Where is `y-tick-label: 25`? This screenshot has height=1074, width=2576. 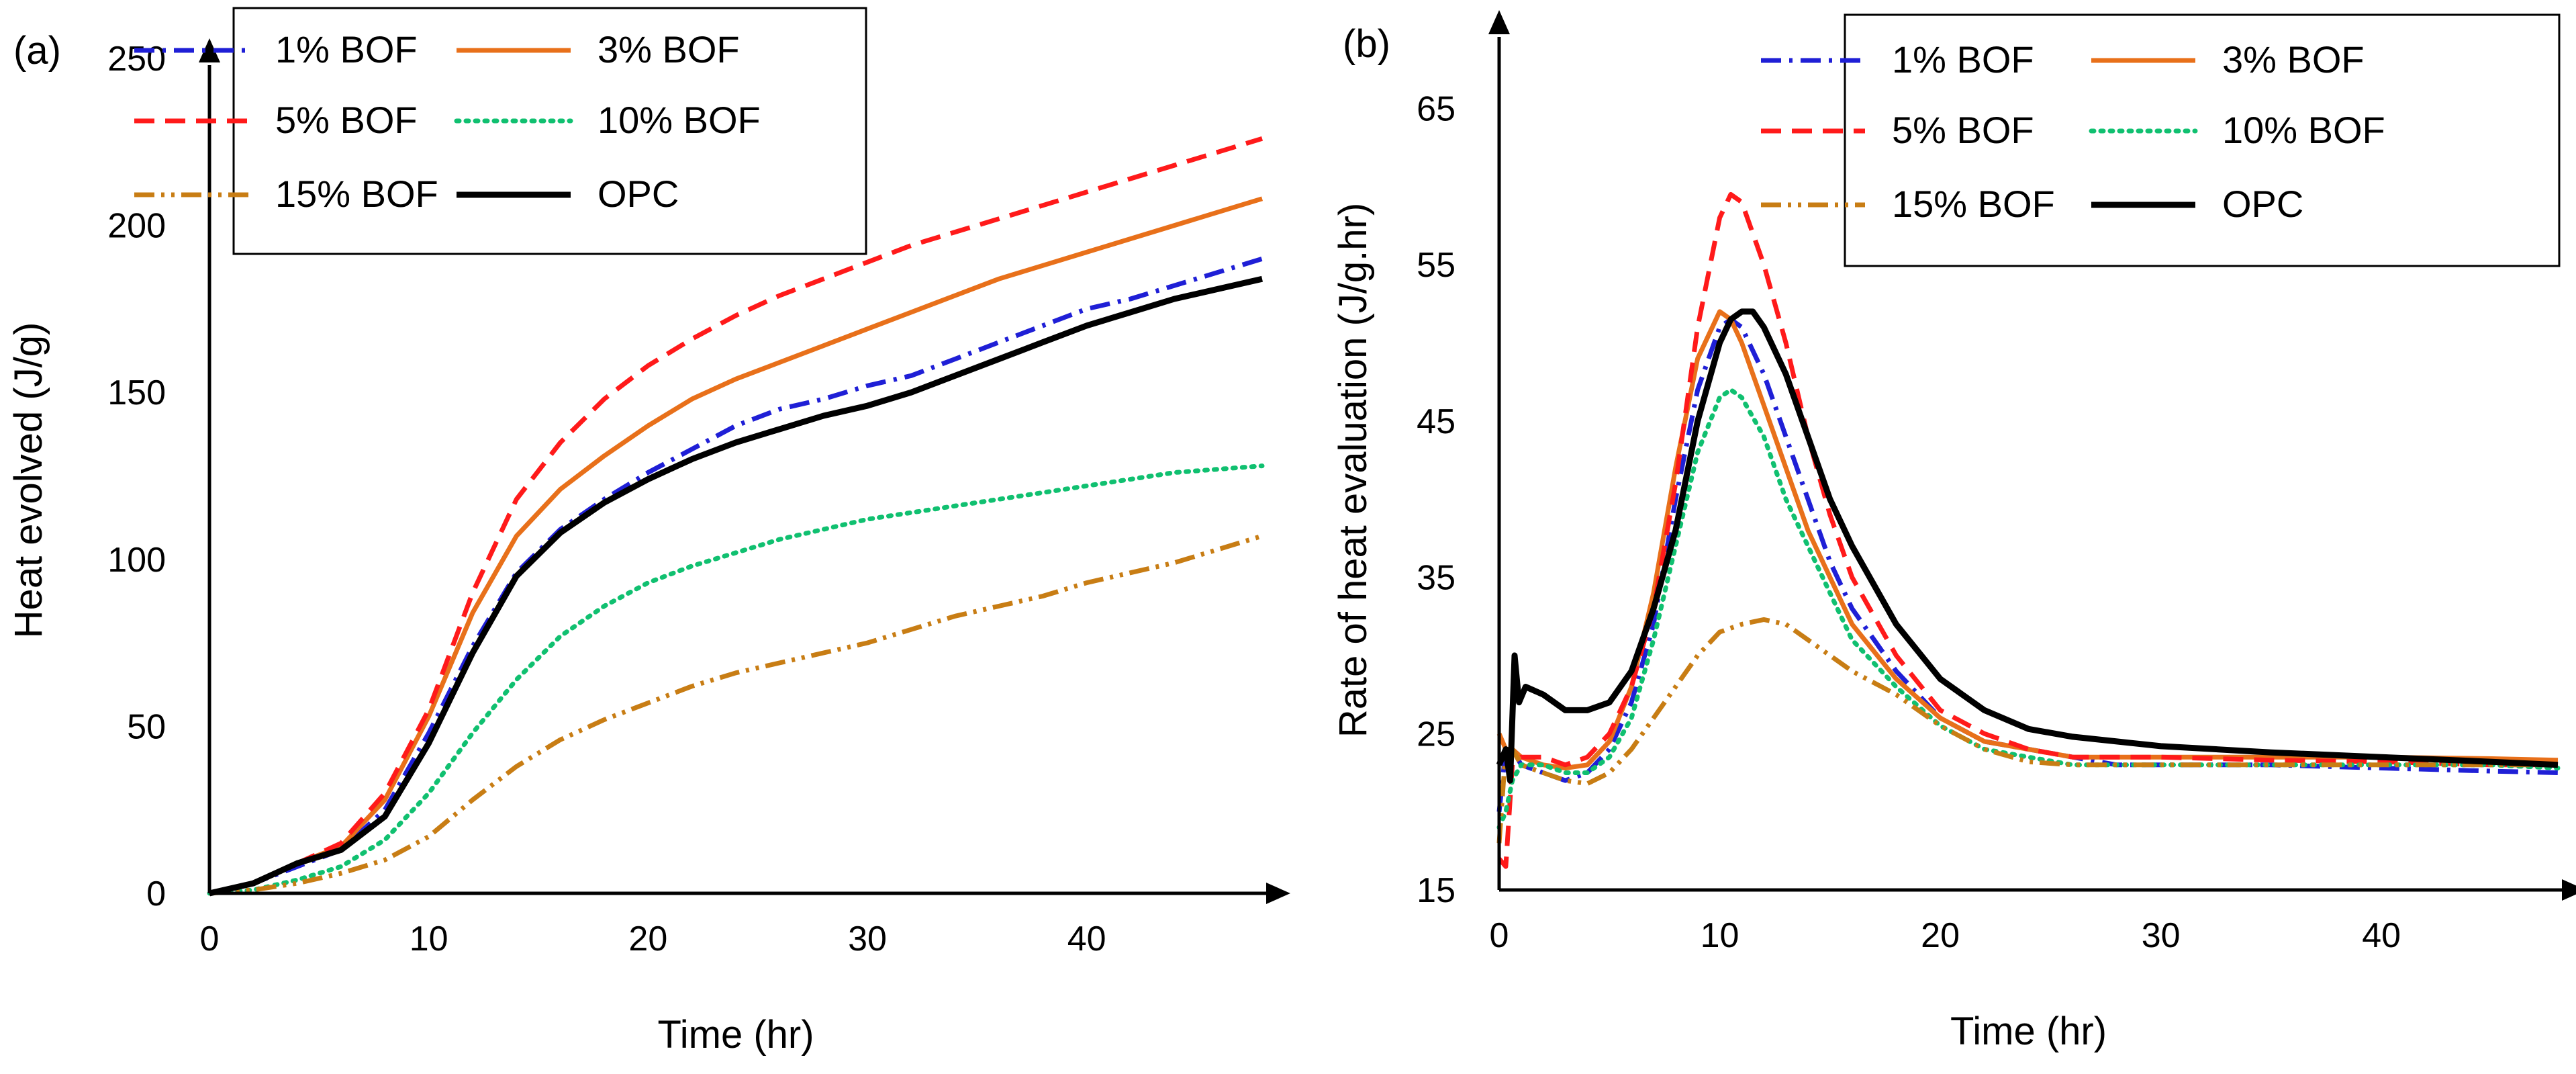
y-tick-label: 25 is located at coordinates (1436, 734).